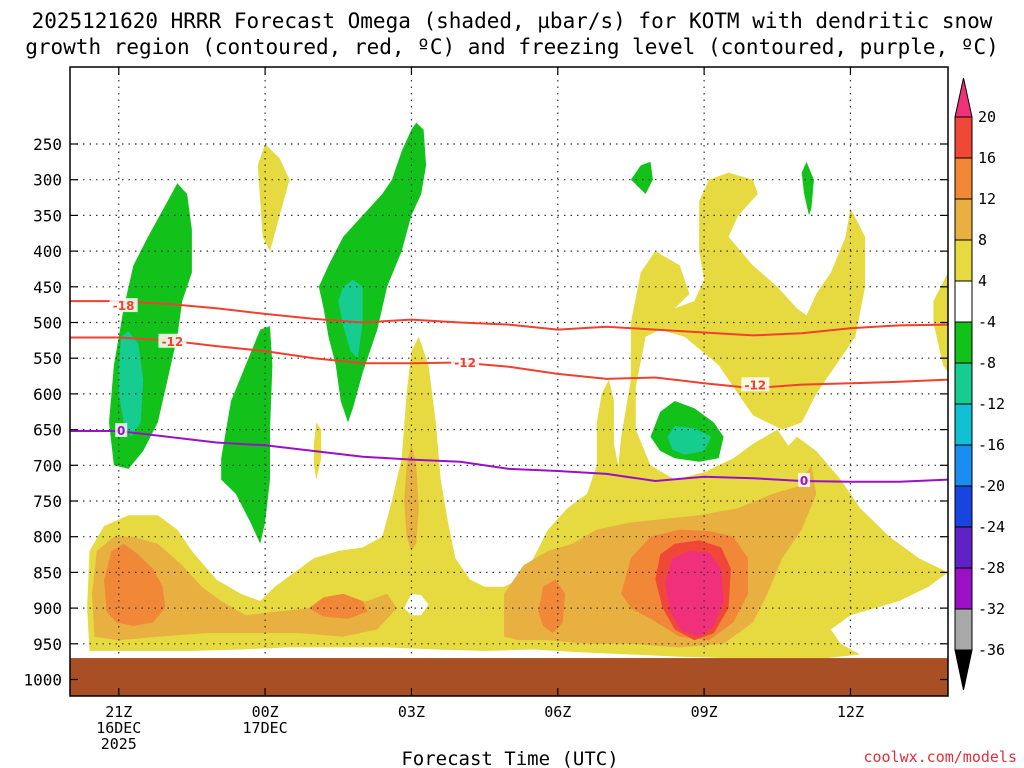  What do you see at coordinates (47, 358) in the screenshot?
I see `y-tick-label-550: 550` at bounding box center [47, 358].